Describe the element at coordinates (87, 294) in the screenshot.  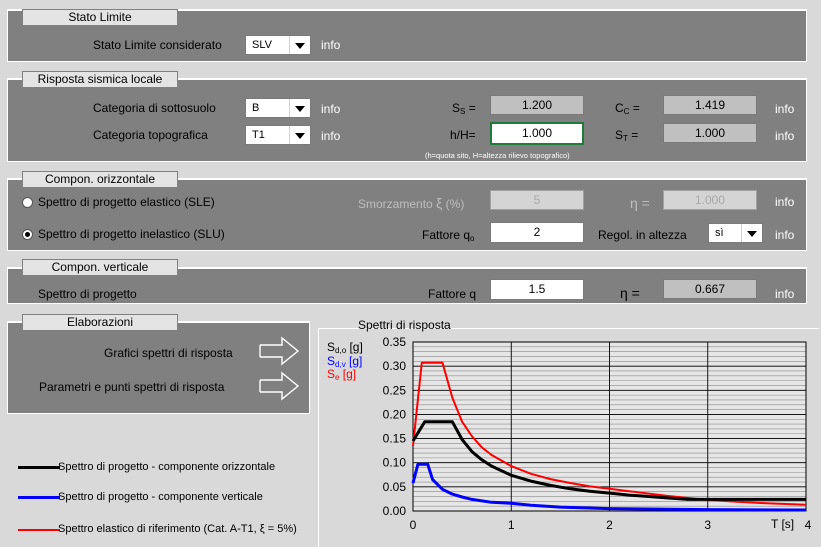
I see `verticale-label: Spettro di progetto` at that location.